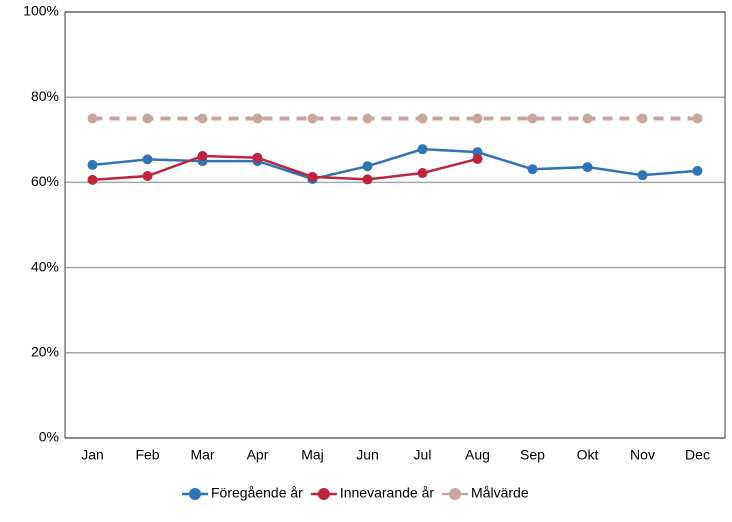  Describe the element at coordinates (49, 437) in the screenshot. I see `y-tick-label: 0%` at that location.